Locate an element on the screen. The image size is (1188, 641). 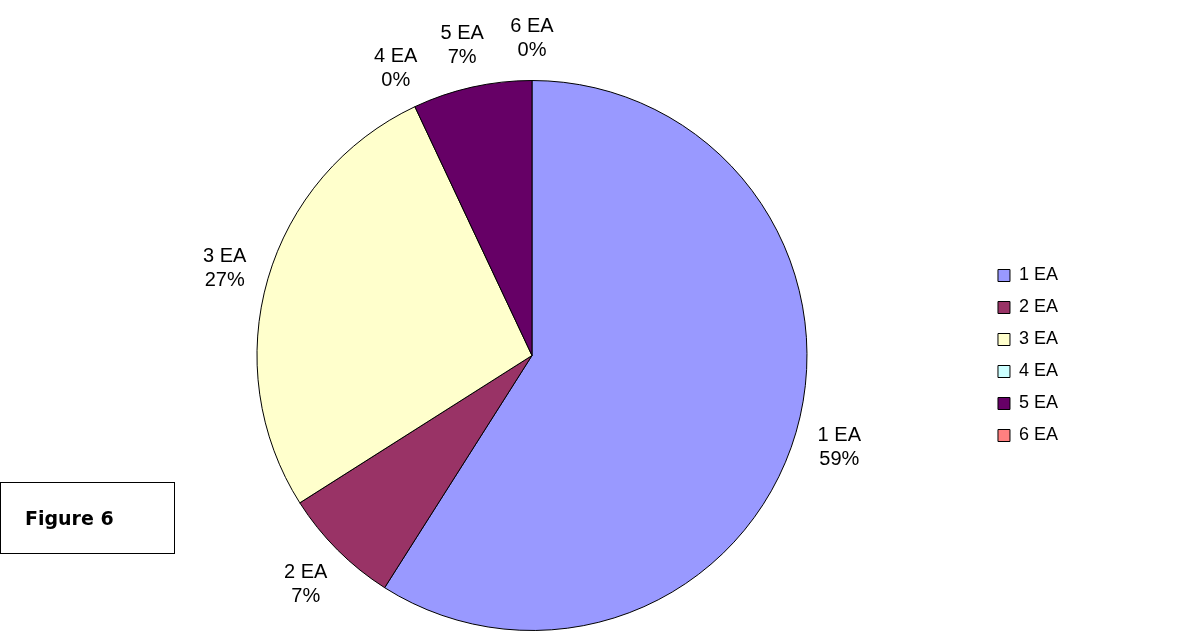
slice-label: 3 EA is located at coordinates (225, 255).